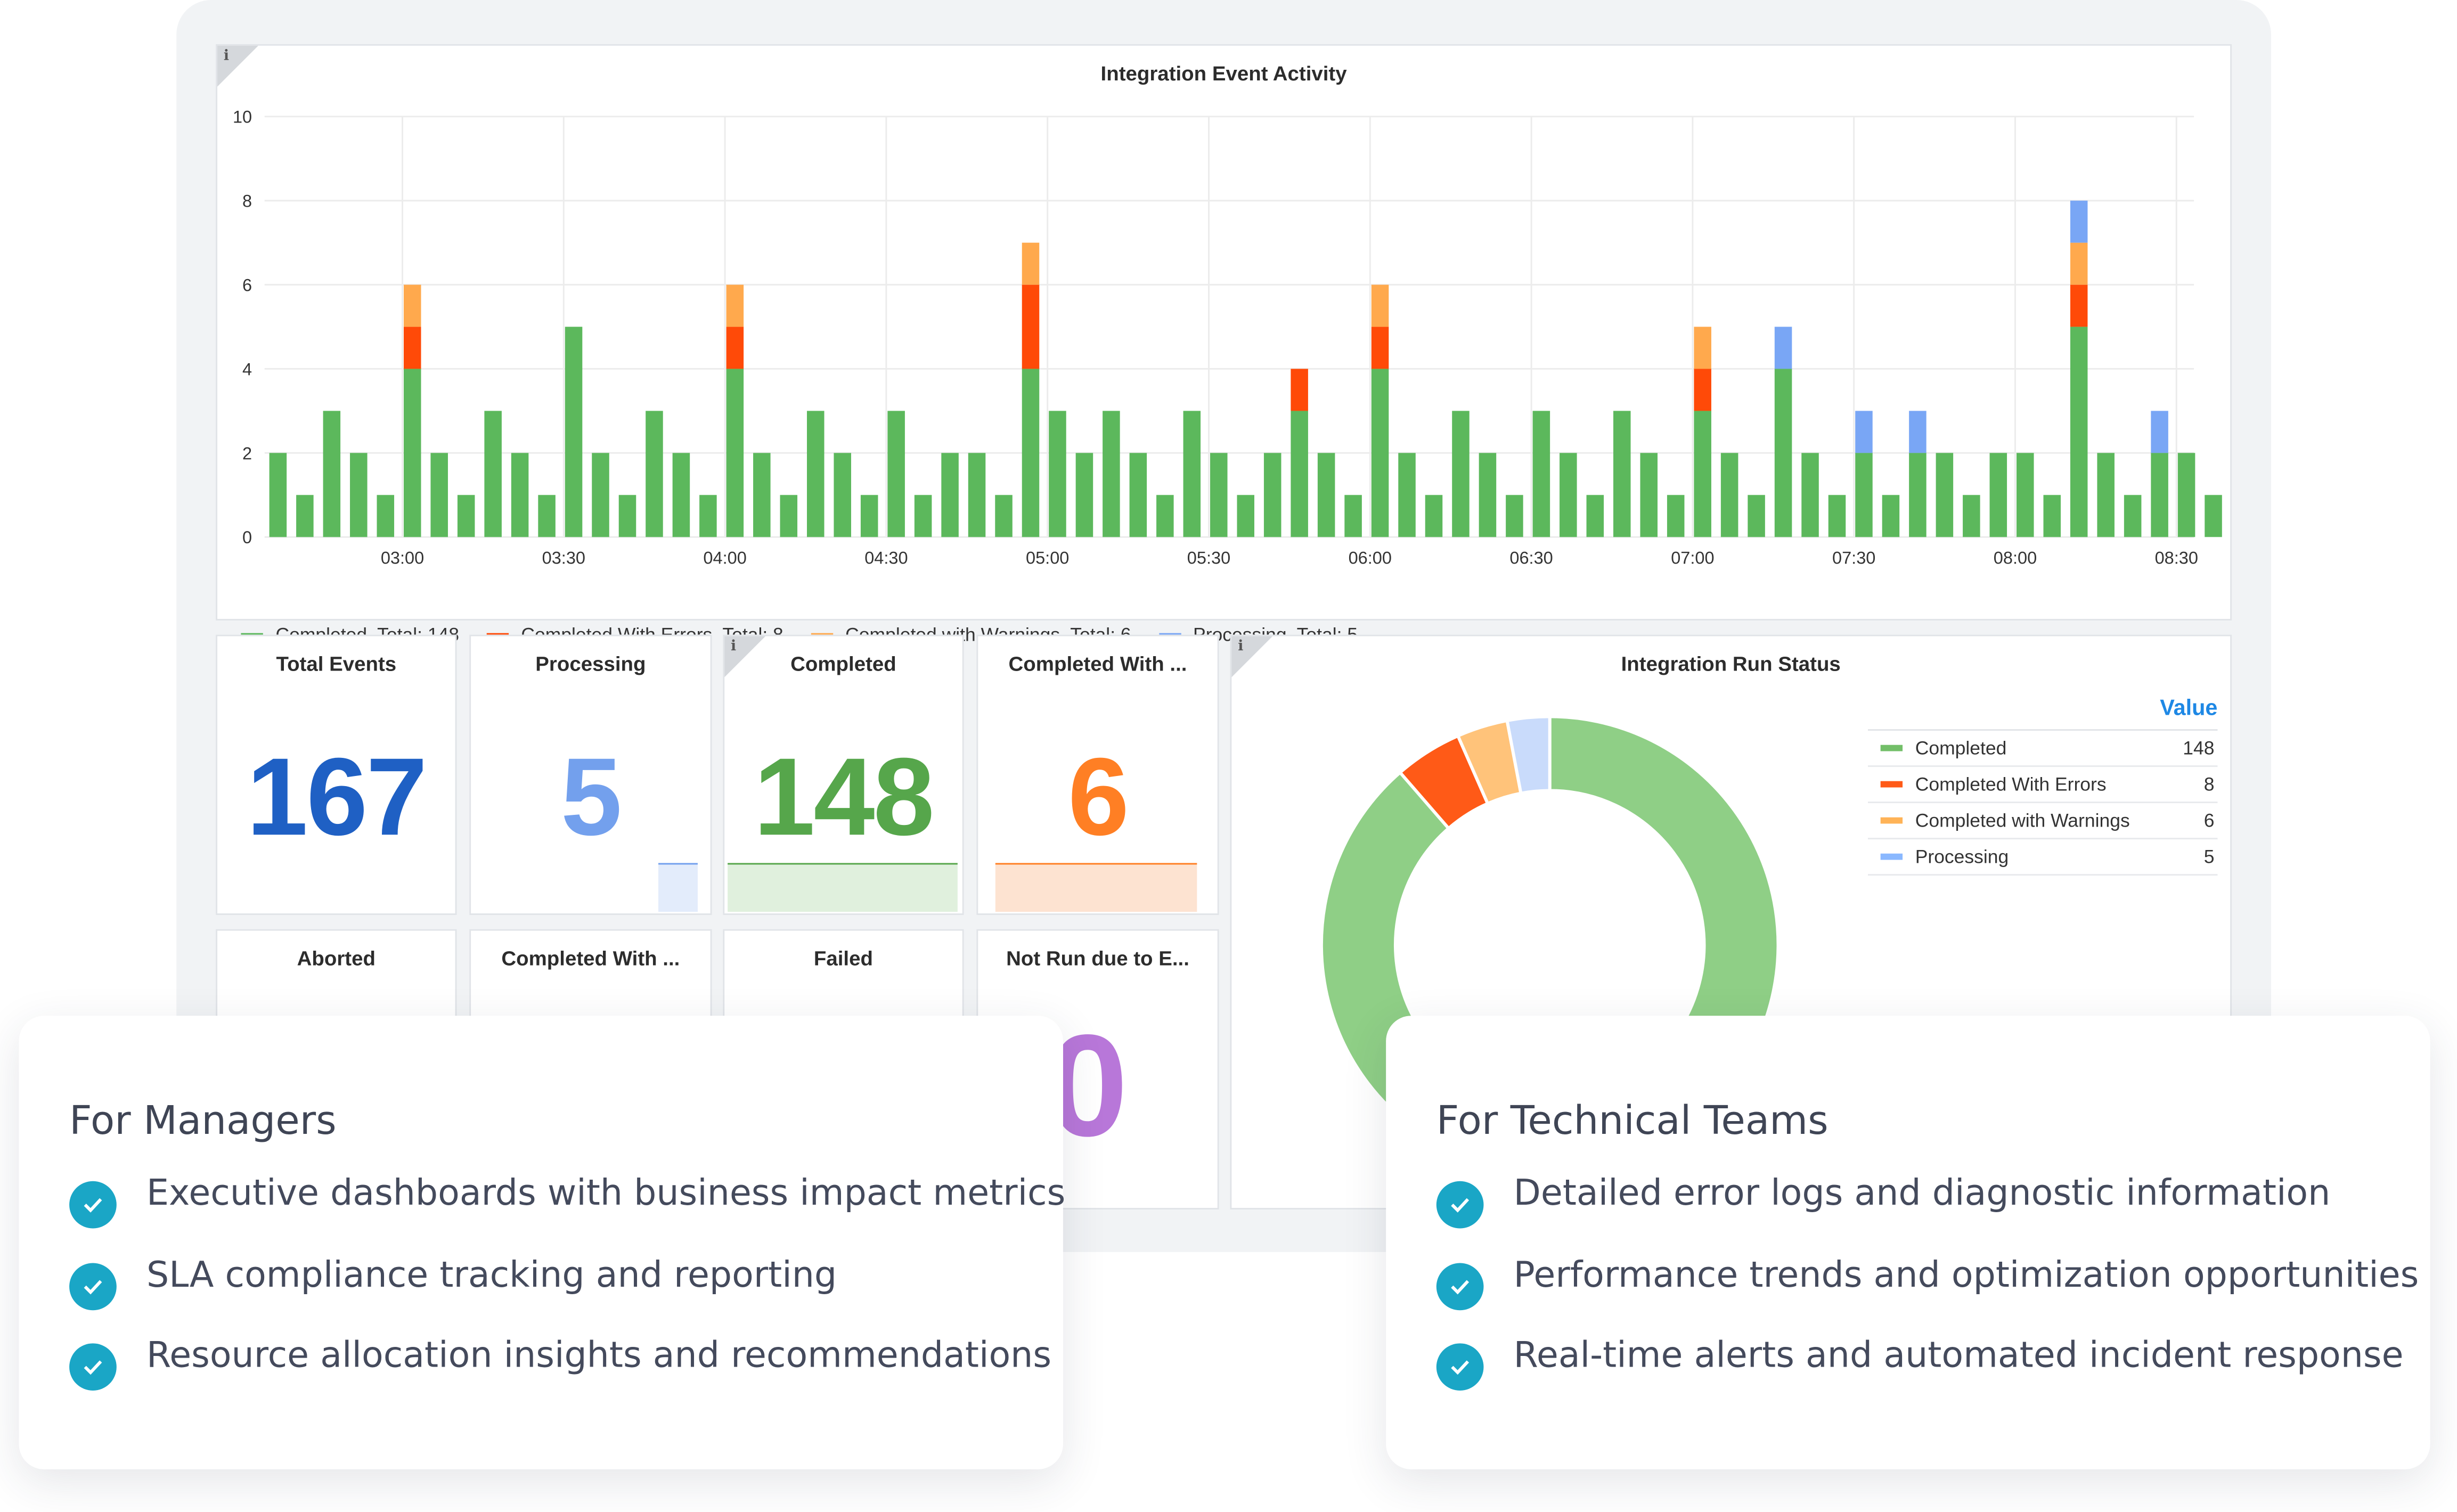  Describe the element at coordinates (247, 201) in the screenshot. I see `y-tick-label: 8` at that location.